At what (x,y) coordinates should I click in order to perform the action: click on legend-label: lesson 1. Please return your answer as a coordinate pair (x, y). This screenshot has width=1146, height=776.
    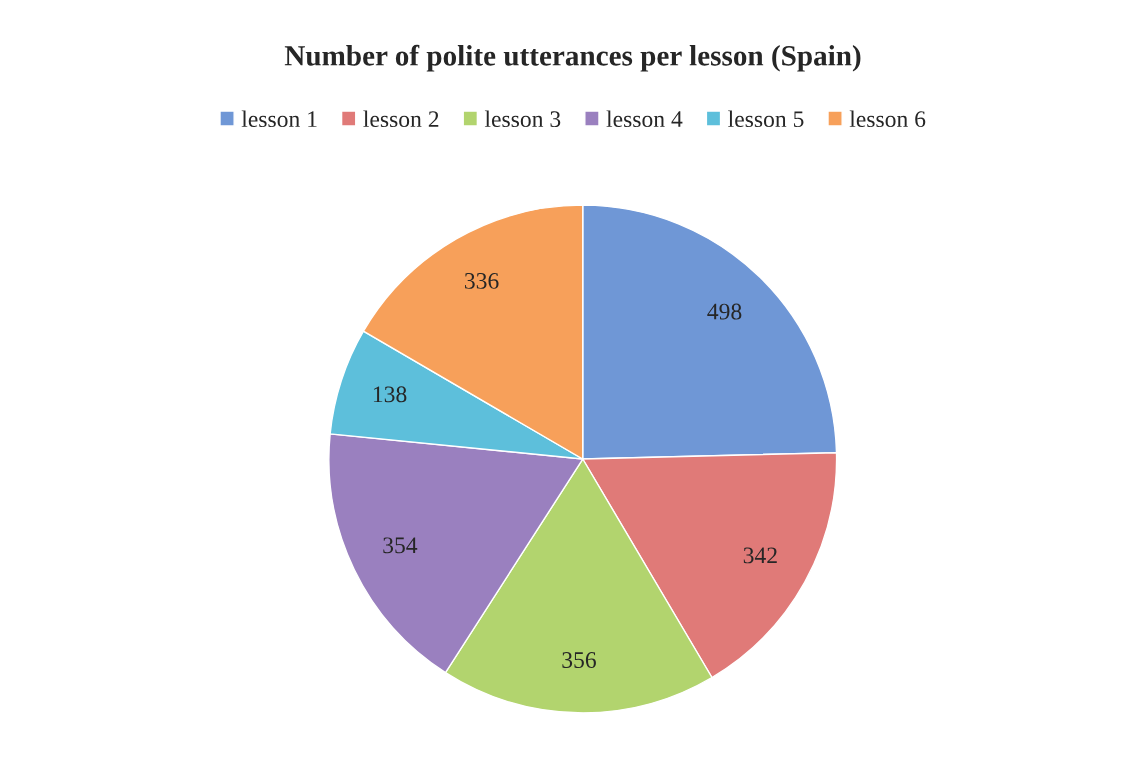
    Looking at the image, I should click on (279, 119).